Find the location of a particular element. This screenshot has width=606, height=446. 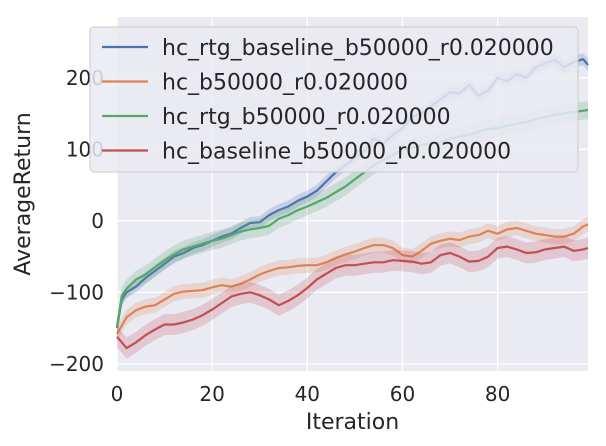

x-tick-label: 40 is located at coordinates (307, 394).